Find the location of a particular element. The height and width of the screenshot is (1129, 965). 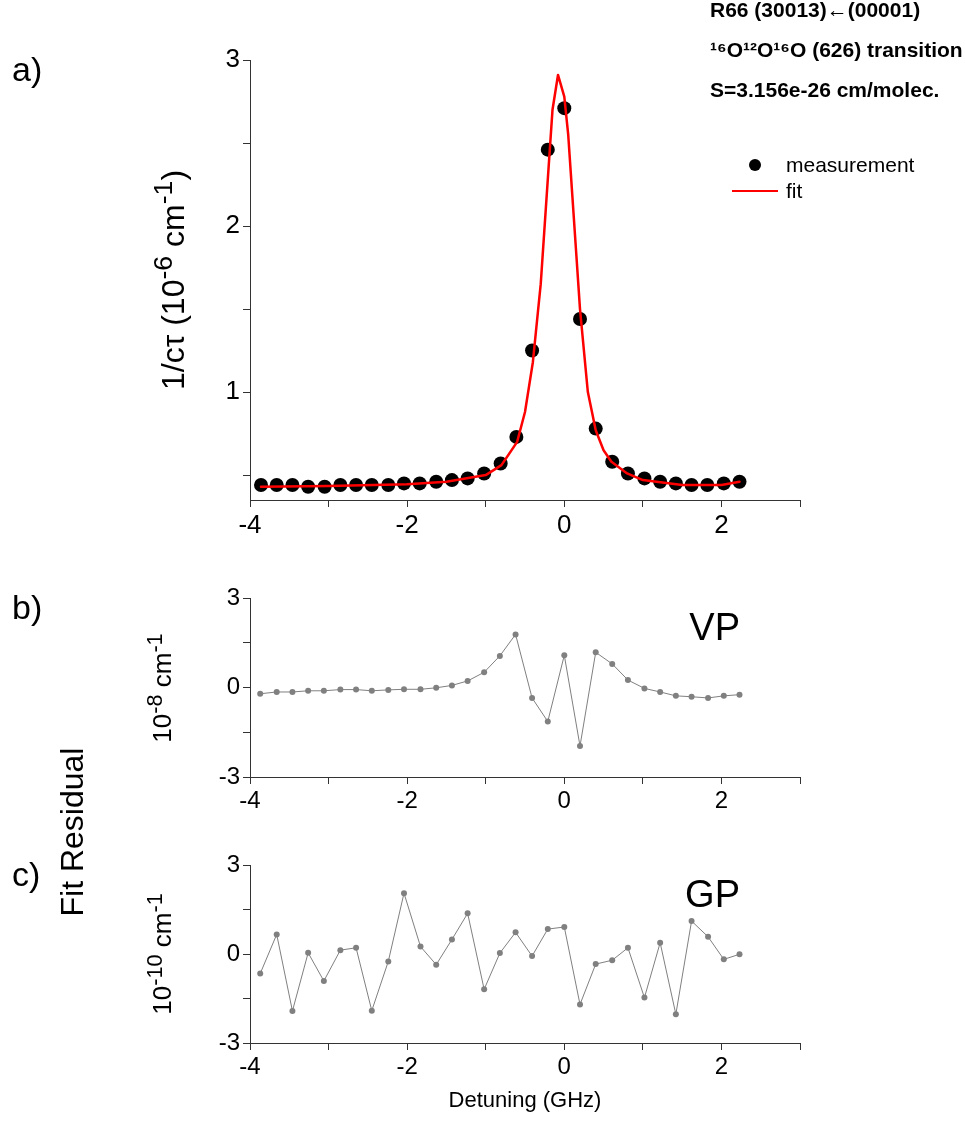

y-tick-label: 1 is located at coordinates (232, 390).